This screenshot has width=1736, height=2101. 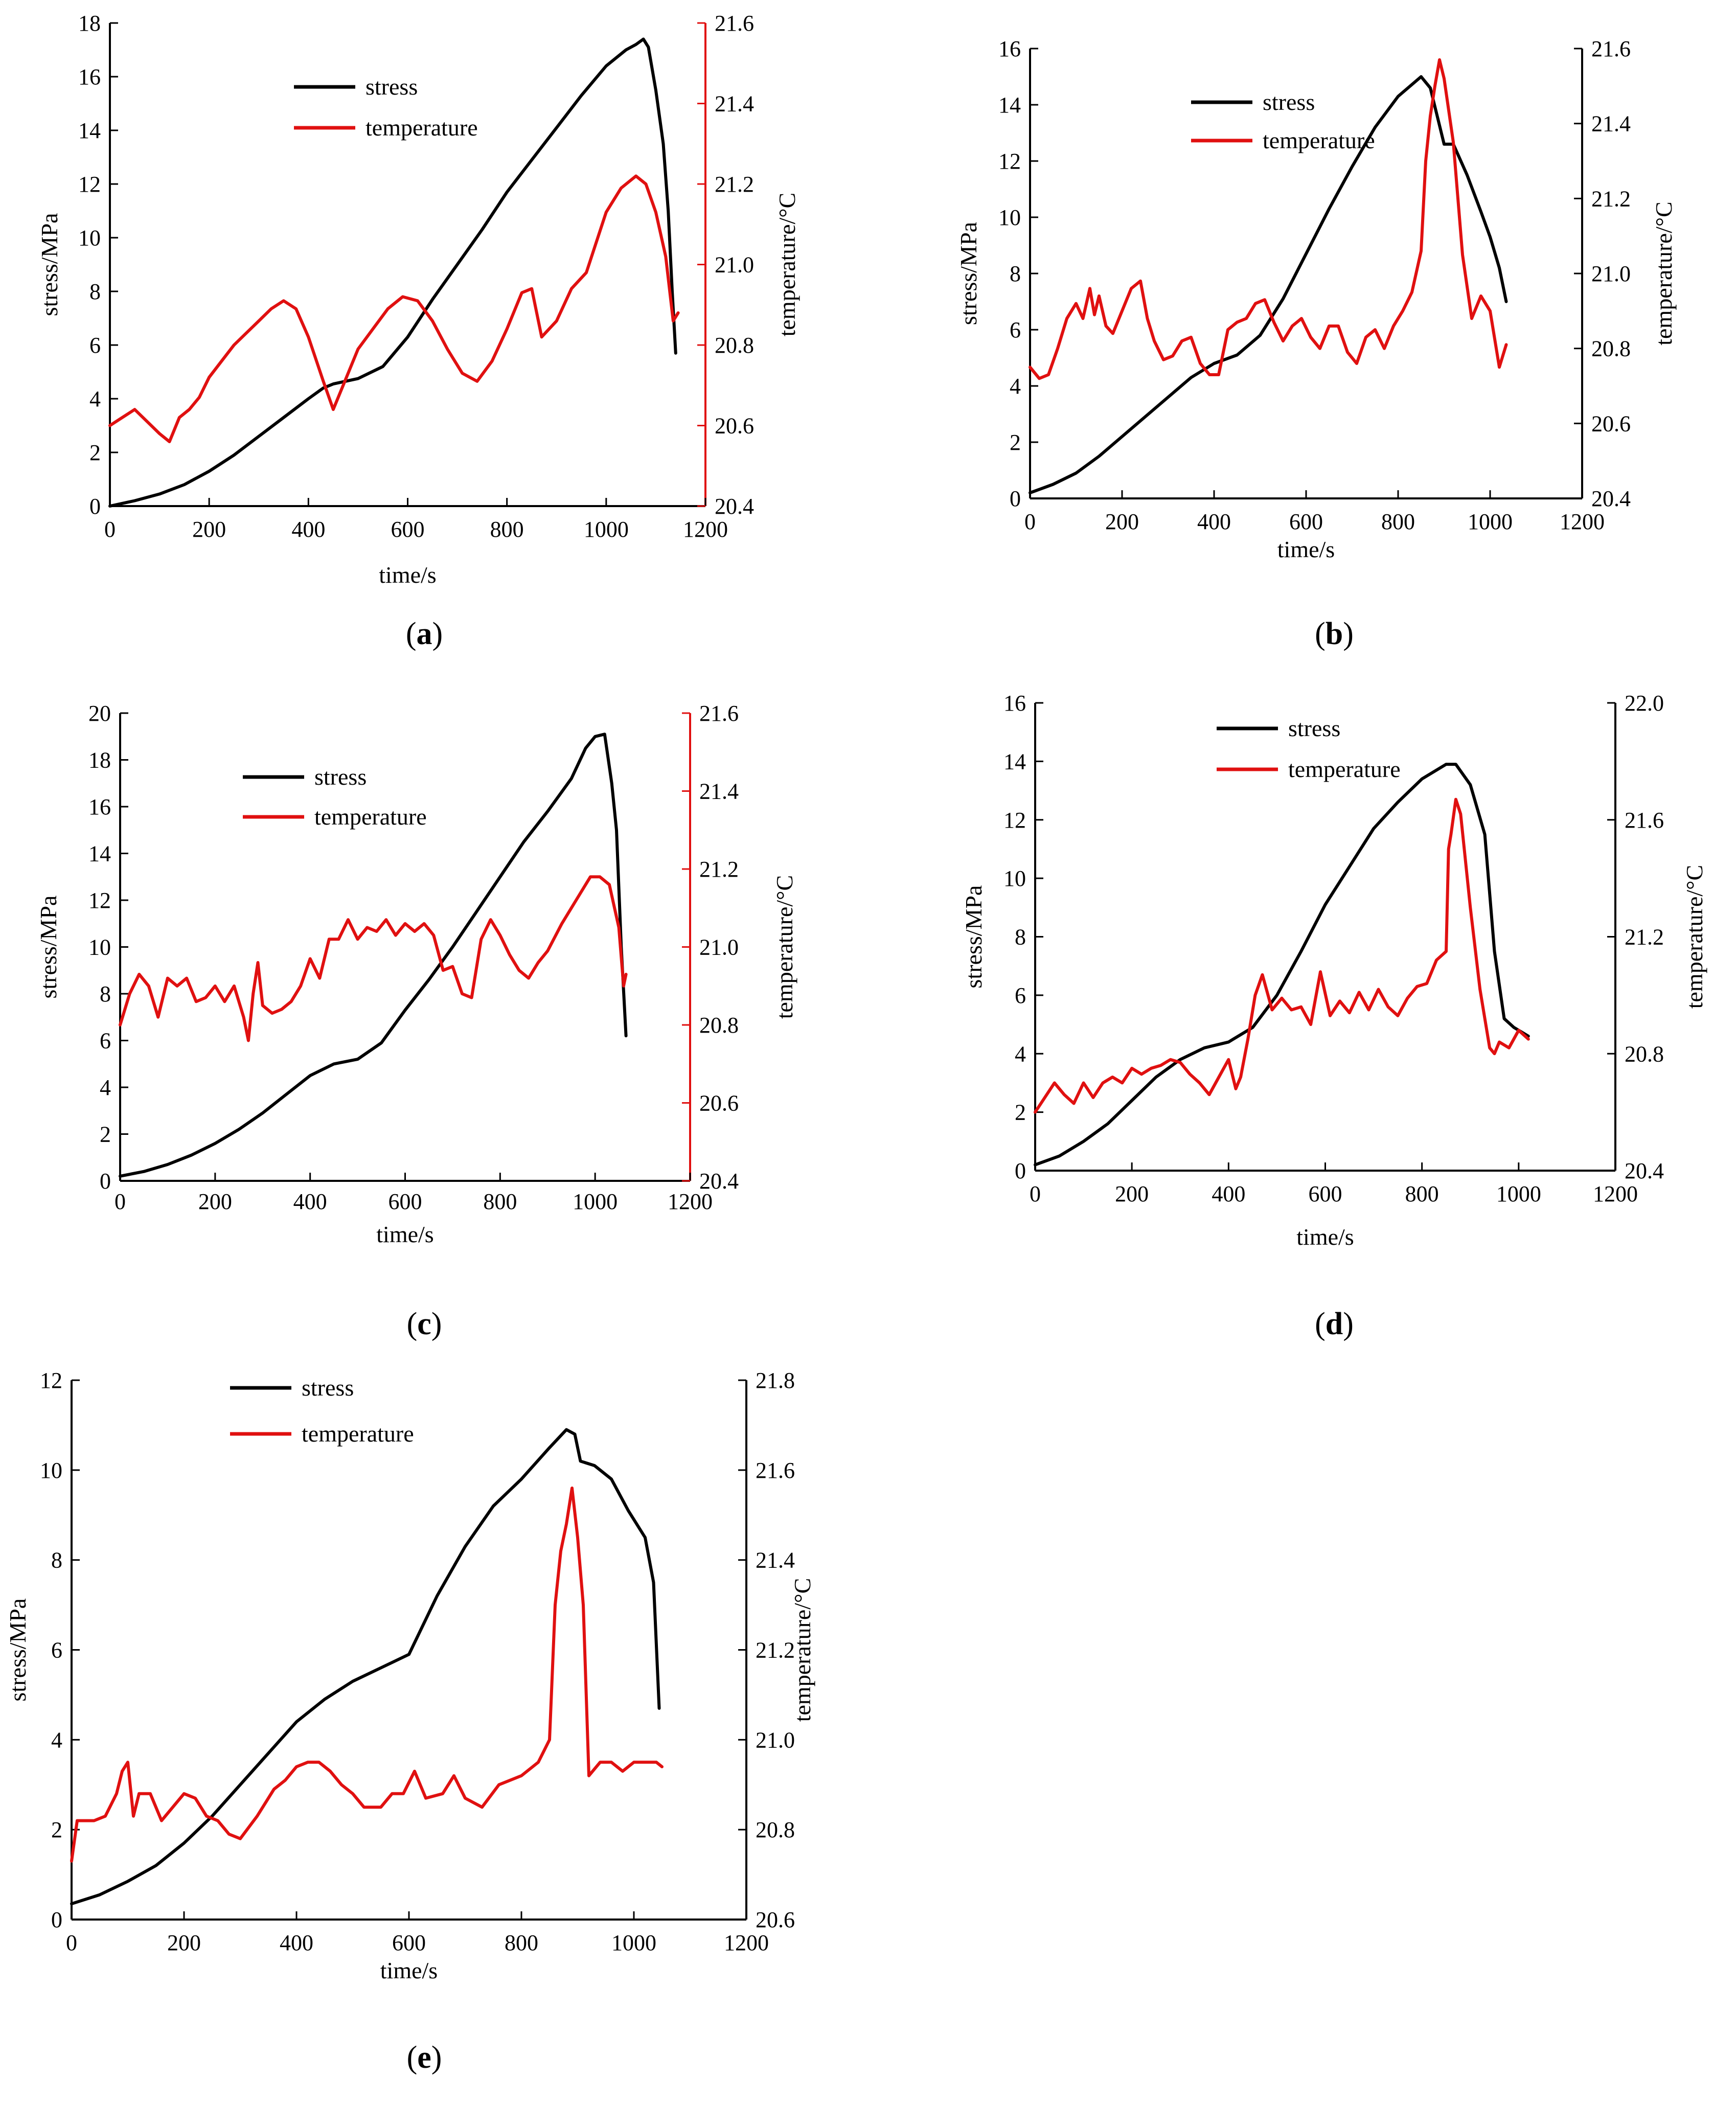 I want to click on caption-d: (d), so click(x=1334, y=1324).